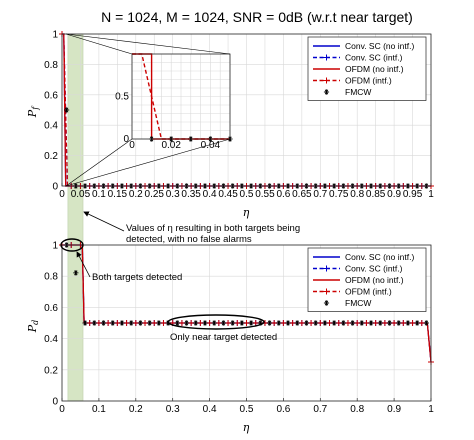 The image size is (474, 440). I want to click on both-detected-ellipse, so click(72, 245).